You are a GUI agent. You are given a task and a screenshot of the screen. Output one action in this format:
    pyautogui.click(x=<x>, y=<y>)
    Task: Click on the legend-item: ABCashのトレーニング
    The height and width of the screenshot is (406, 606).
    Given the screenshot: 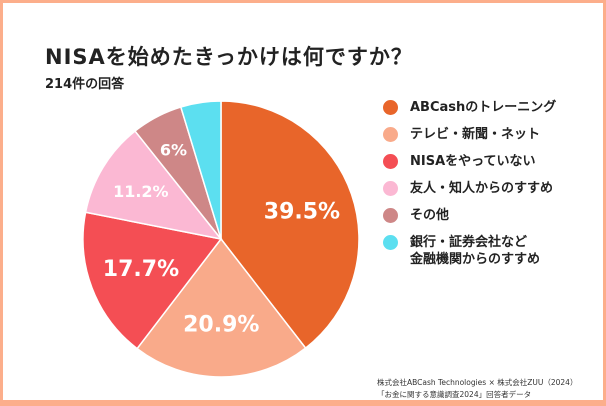 What is the action you would take?
    pyautogui.click(x=469, y=107)
    